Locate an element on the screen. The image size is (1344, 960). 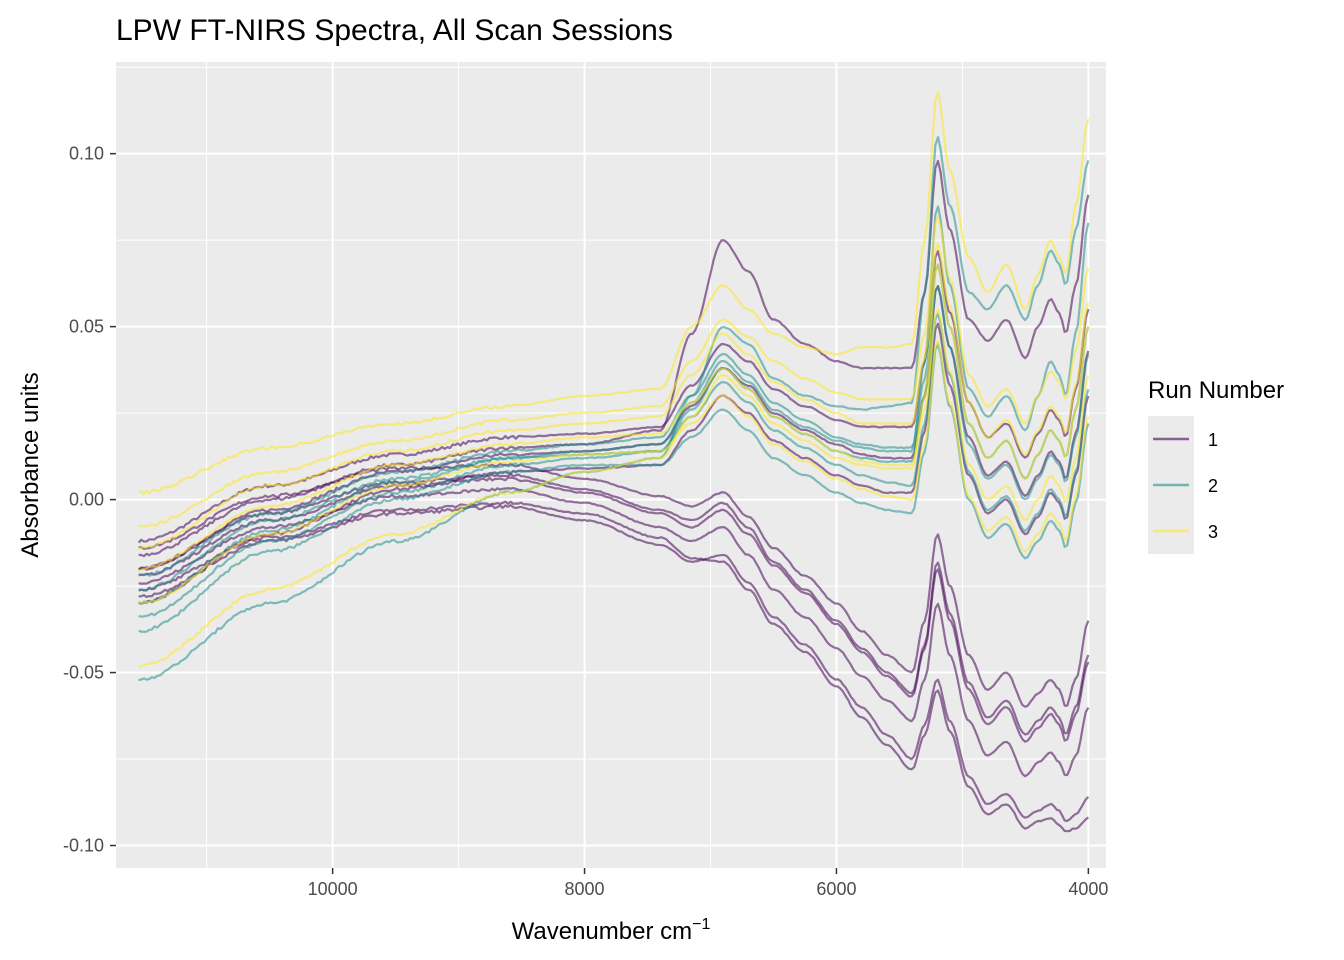
x-axis: 10000 8000 6000 4000 is located at coordinates (708, 883).